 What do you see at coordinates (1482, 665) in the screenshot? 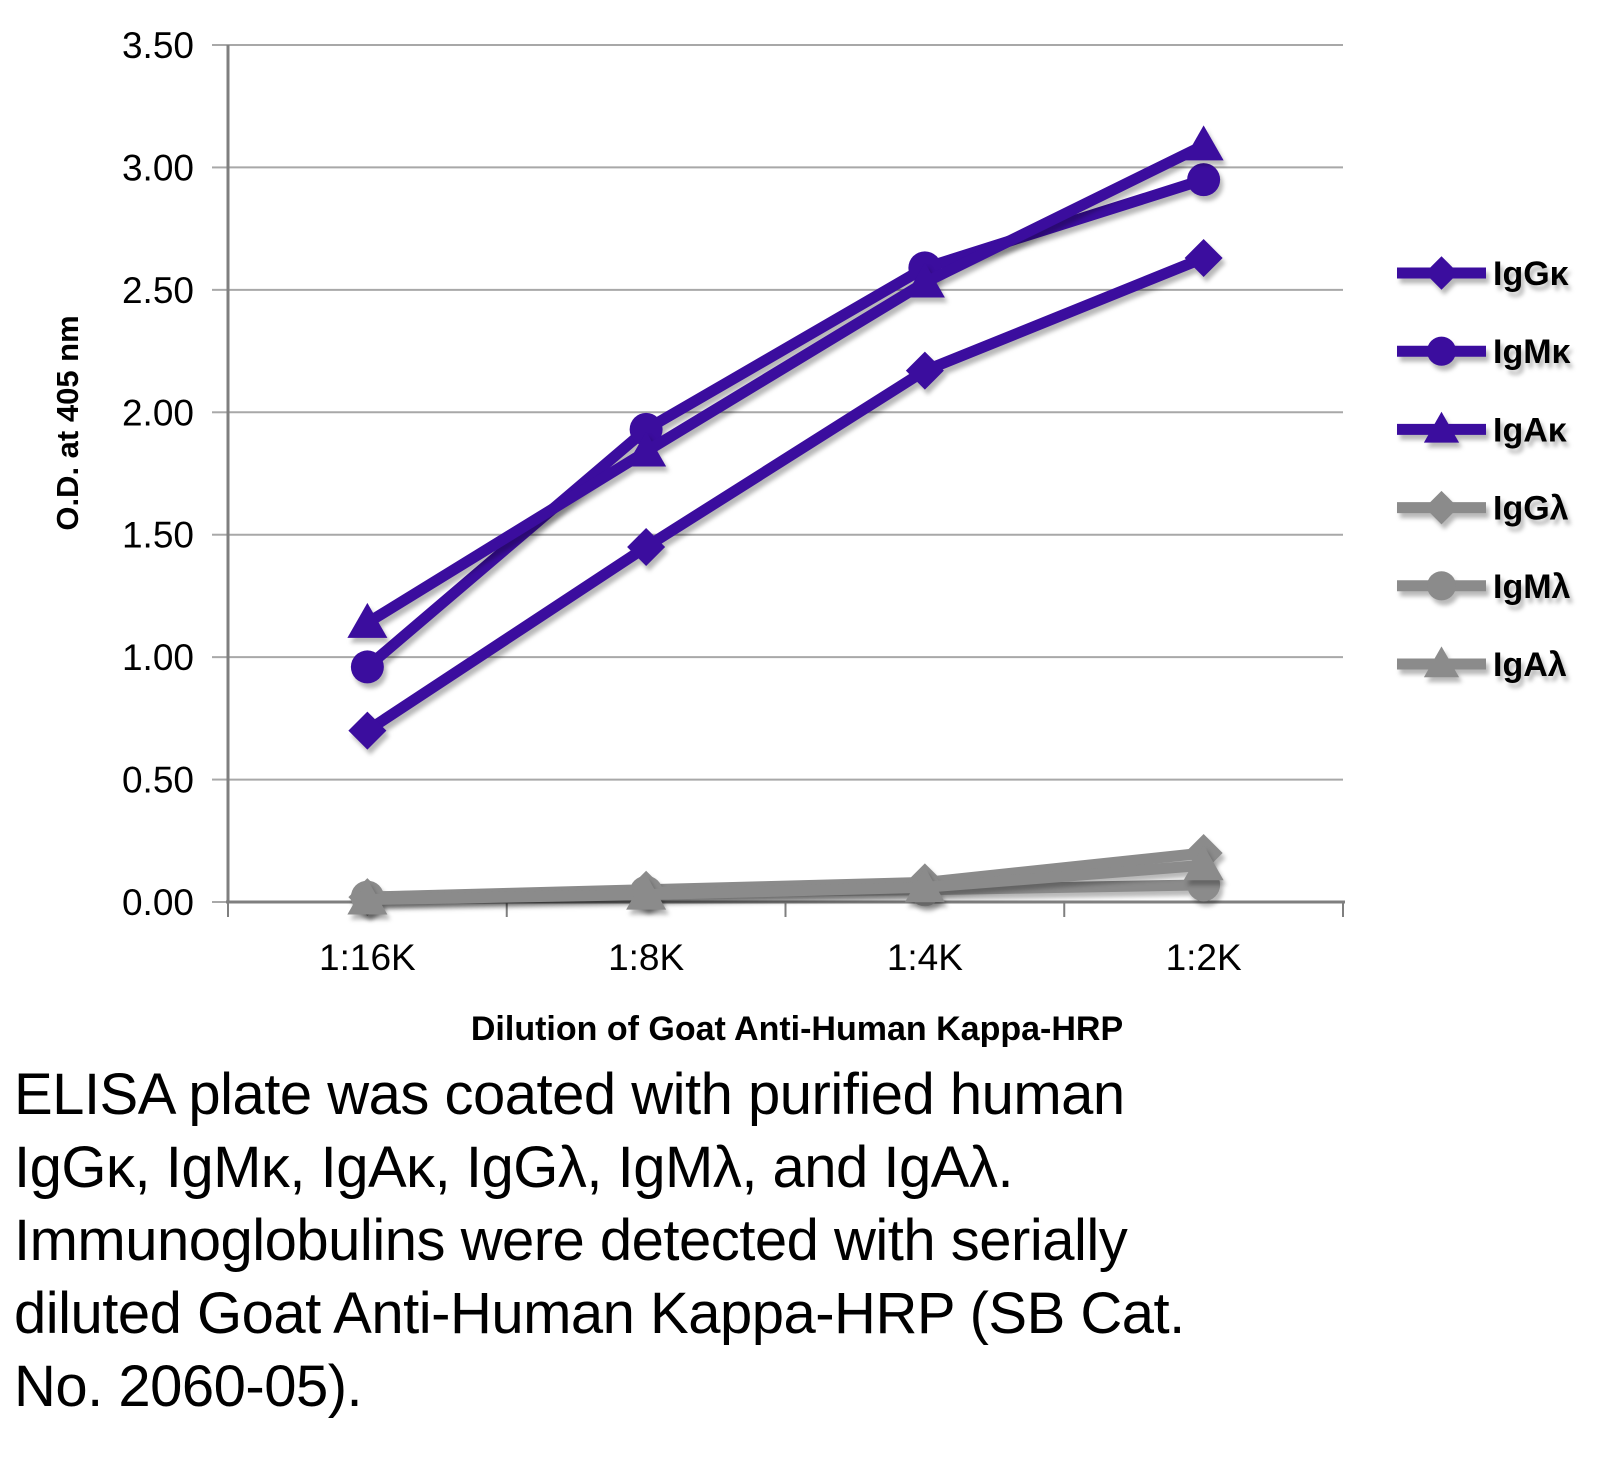
I see `legend-item-igalambda: IgAλ` at bounding box center [1482, 665].